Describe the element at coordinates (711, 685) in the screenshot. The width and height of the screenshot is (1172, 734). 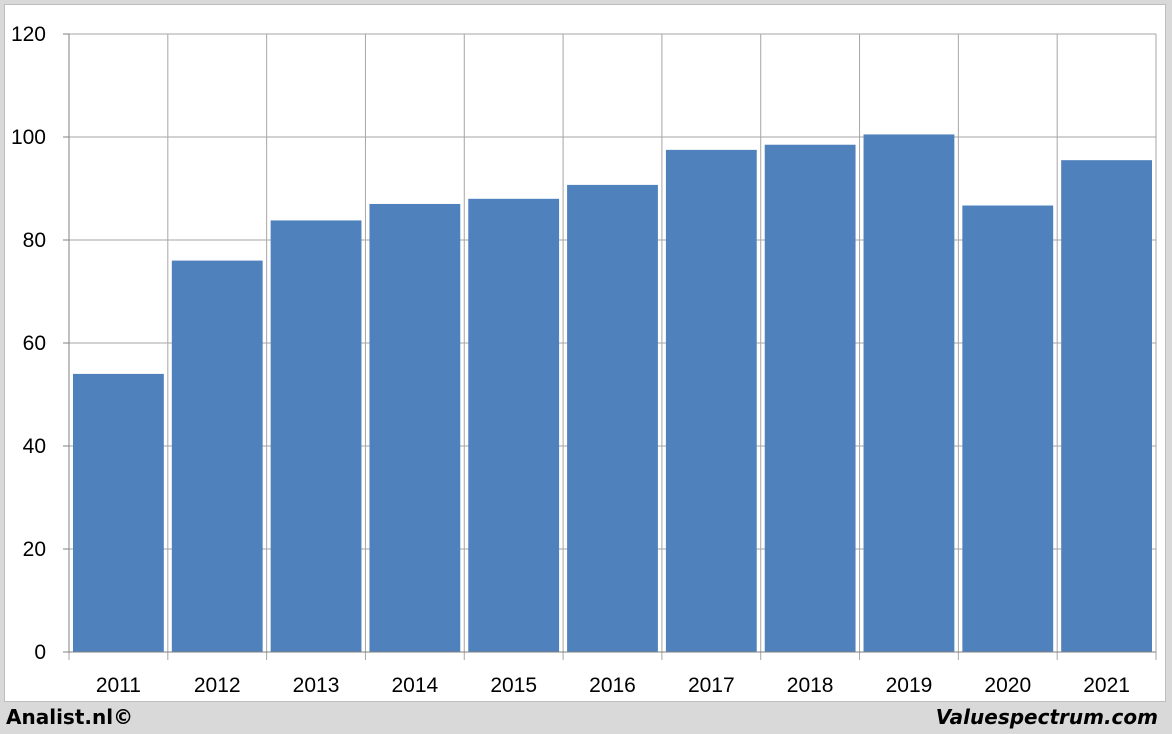
I see `x-tick-label: 2017` at that location.